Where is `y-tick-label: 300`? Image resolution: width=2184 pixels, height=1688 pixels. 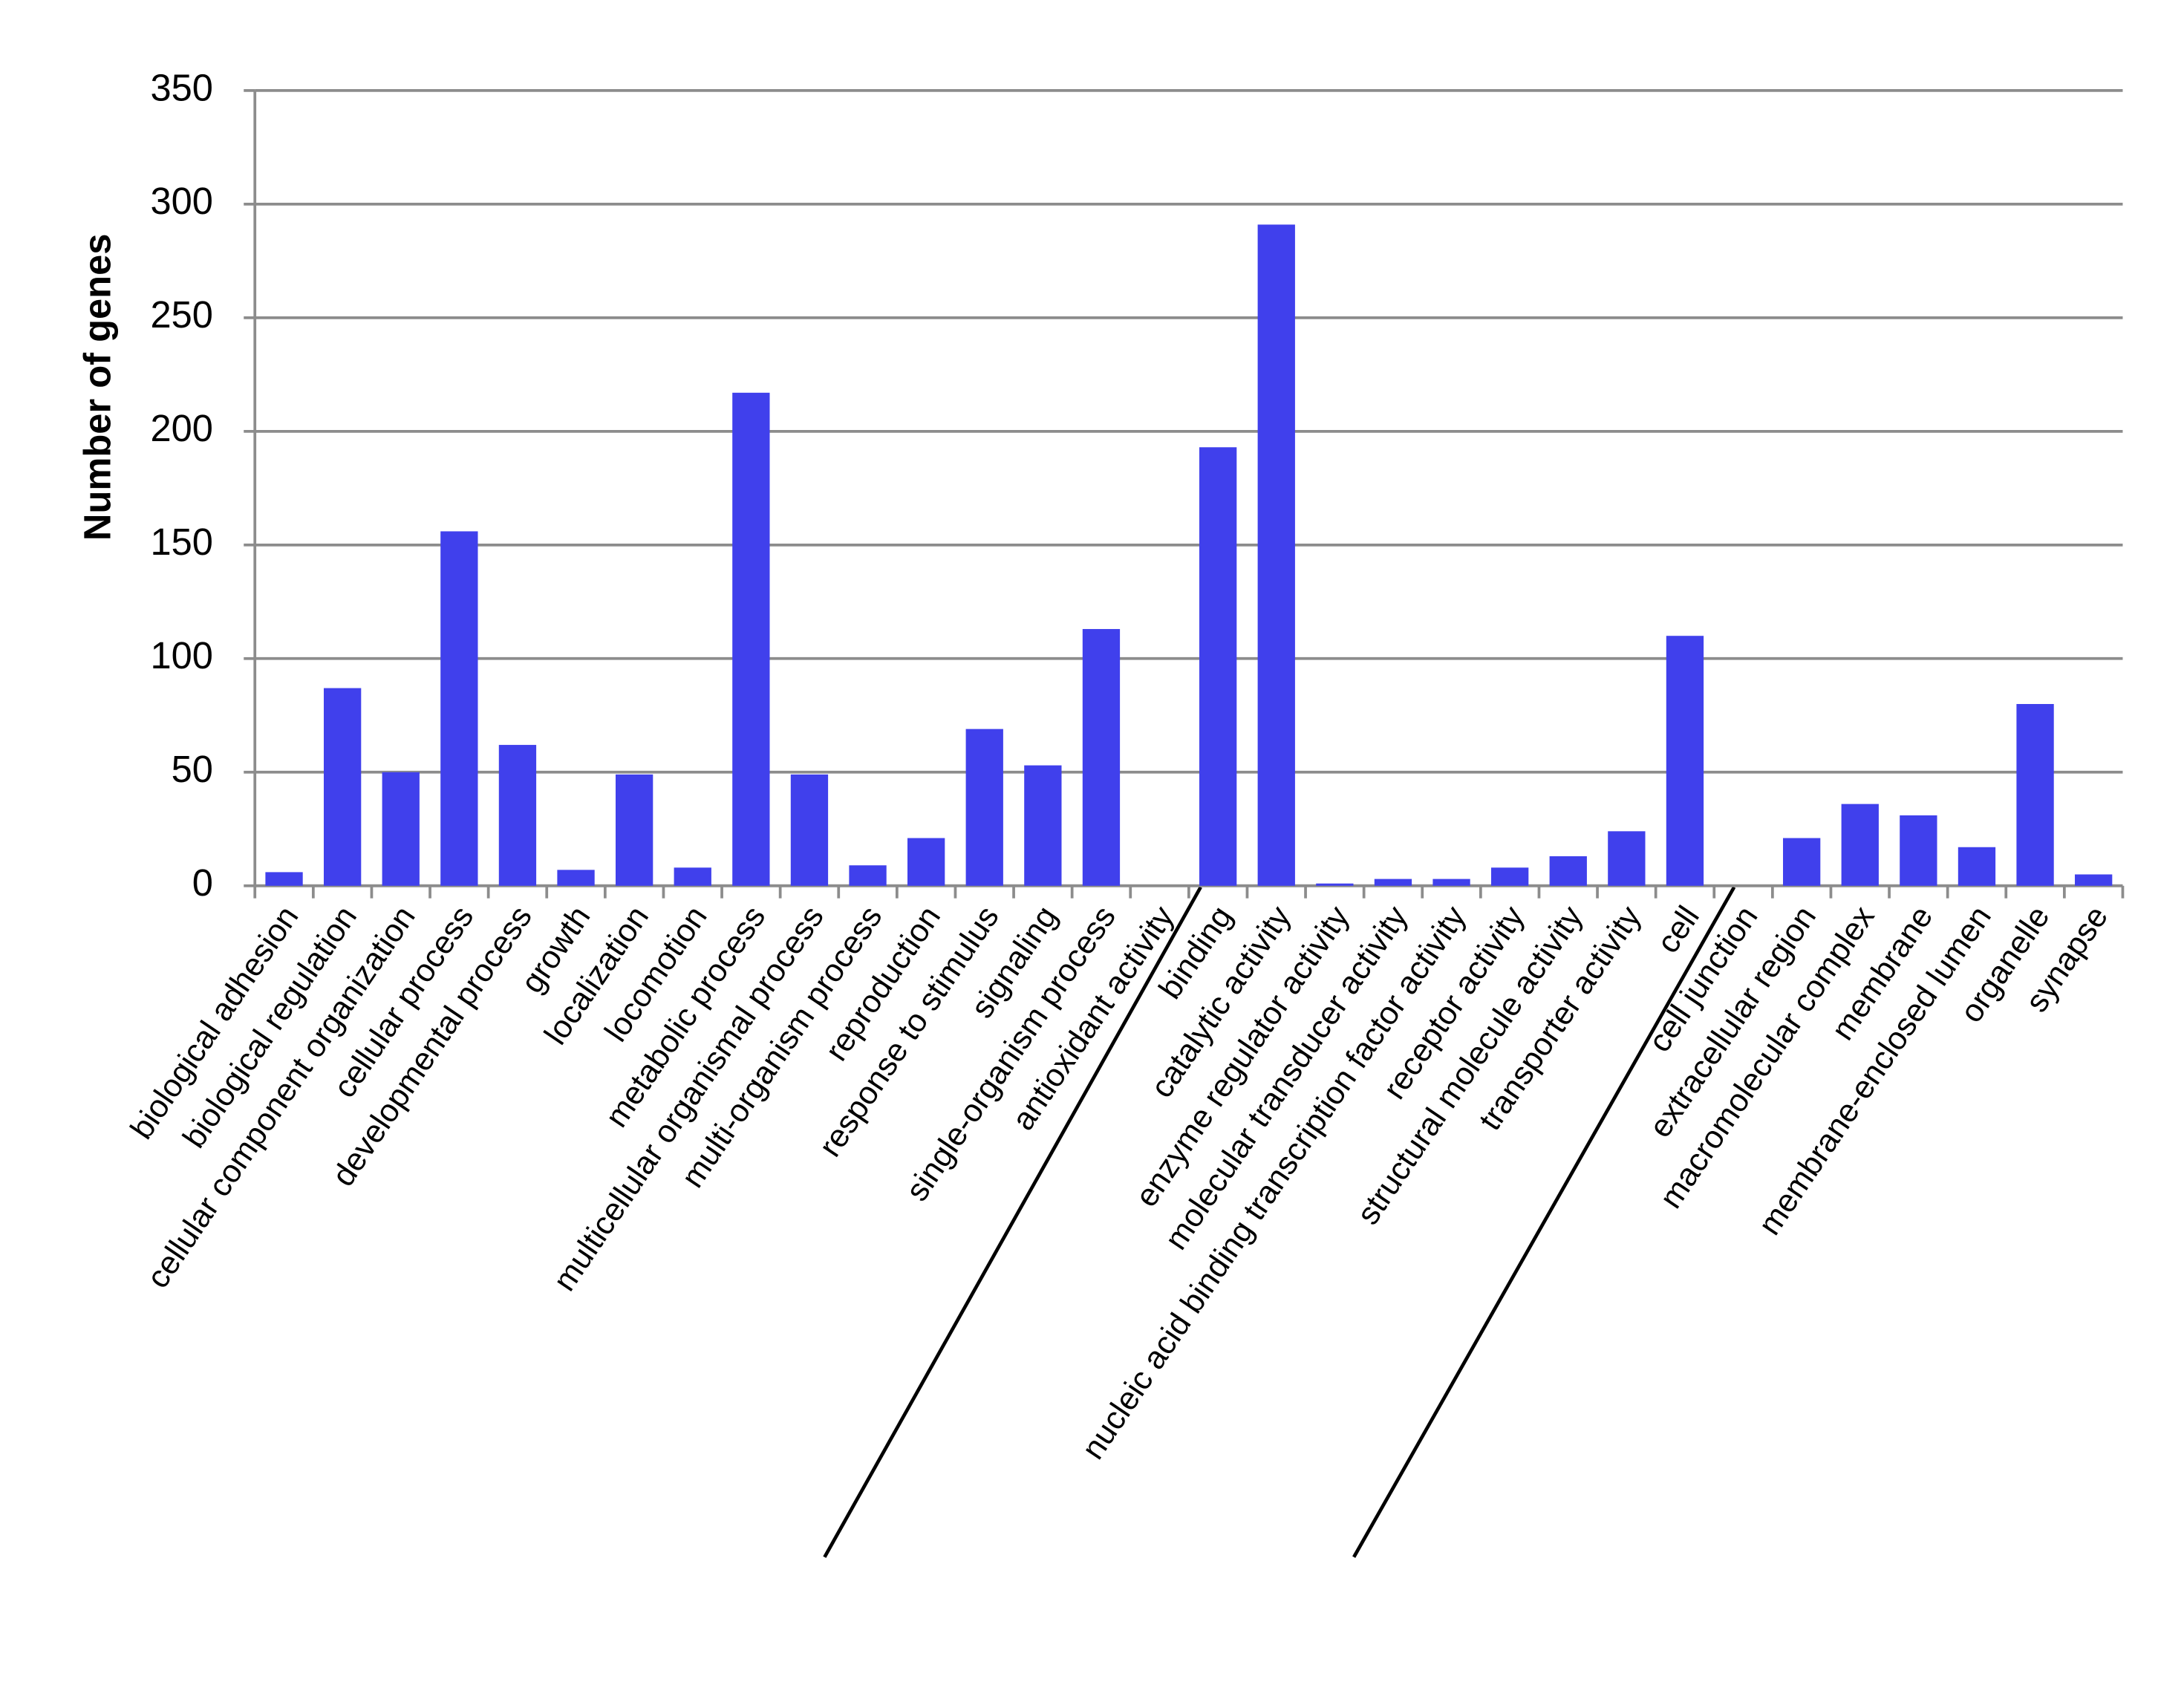
y-tick-label: 300 is located at coordinates (181, 201).